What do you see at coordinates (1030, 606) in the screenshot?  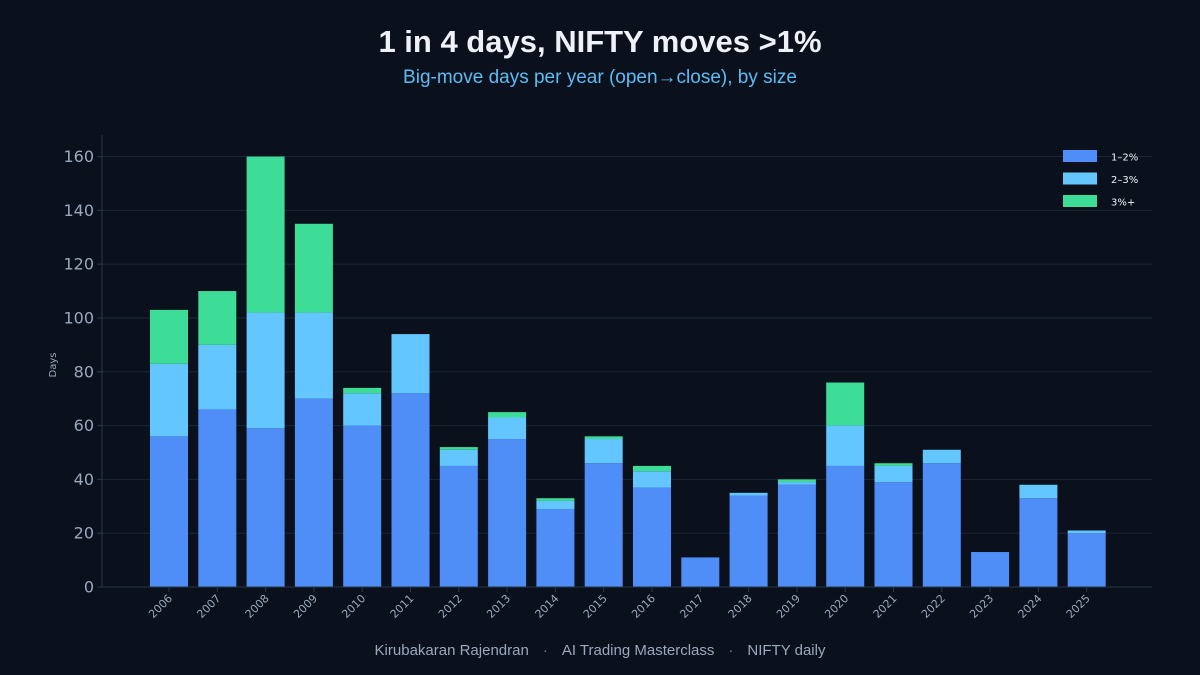 I see `x-tick-label: 2024` at bounding box center [1030, 606].